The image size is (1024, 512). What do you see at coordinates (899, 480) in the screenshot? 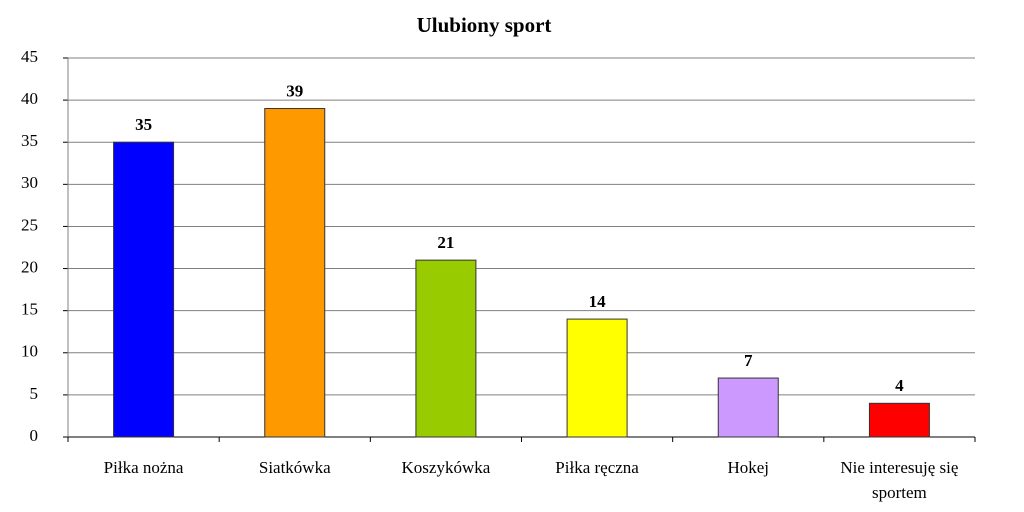
I see `x-tick-label: Nie interesuję się sportem` at bounding box center [899, 480].